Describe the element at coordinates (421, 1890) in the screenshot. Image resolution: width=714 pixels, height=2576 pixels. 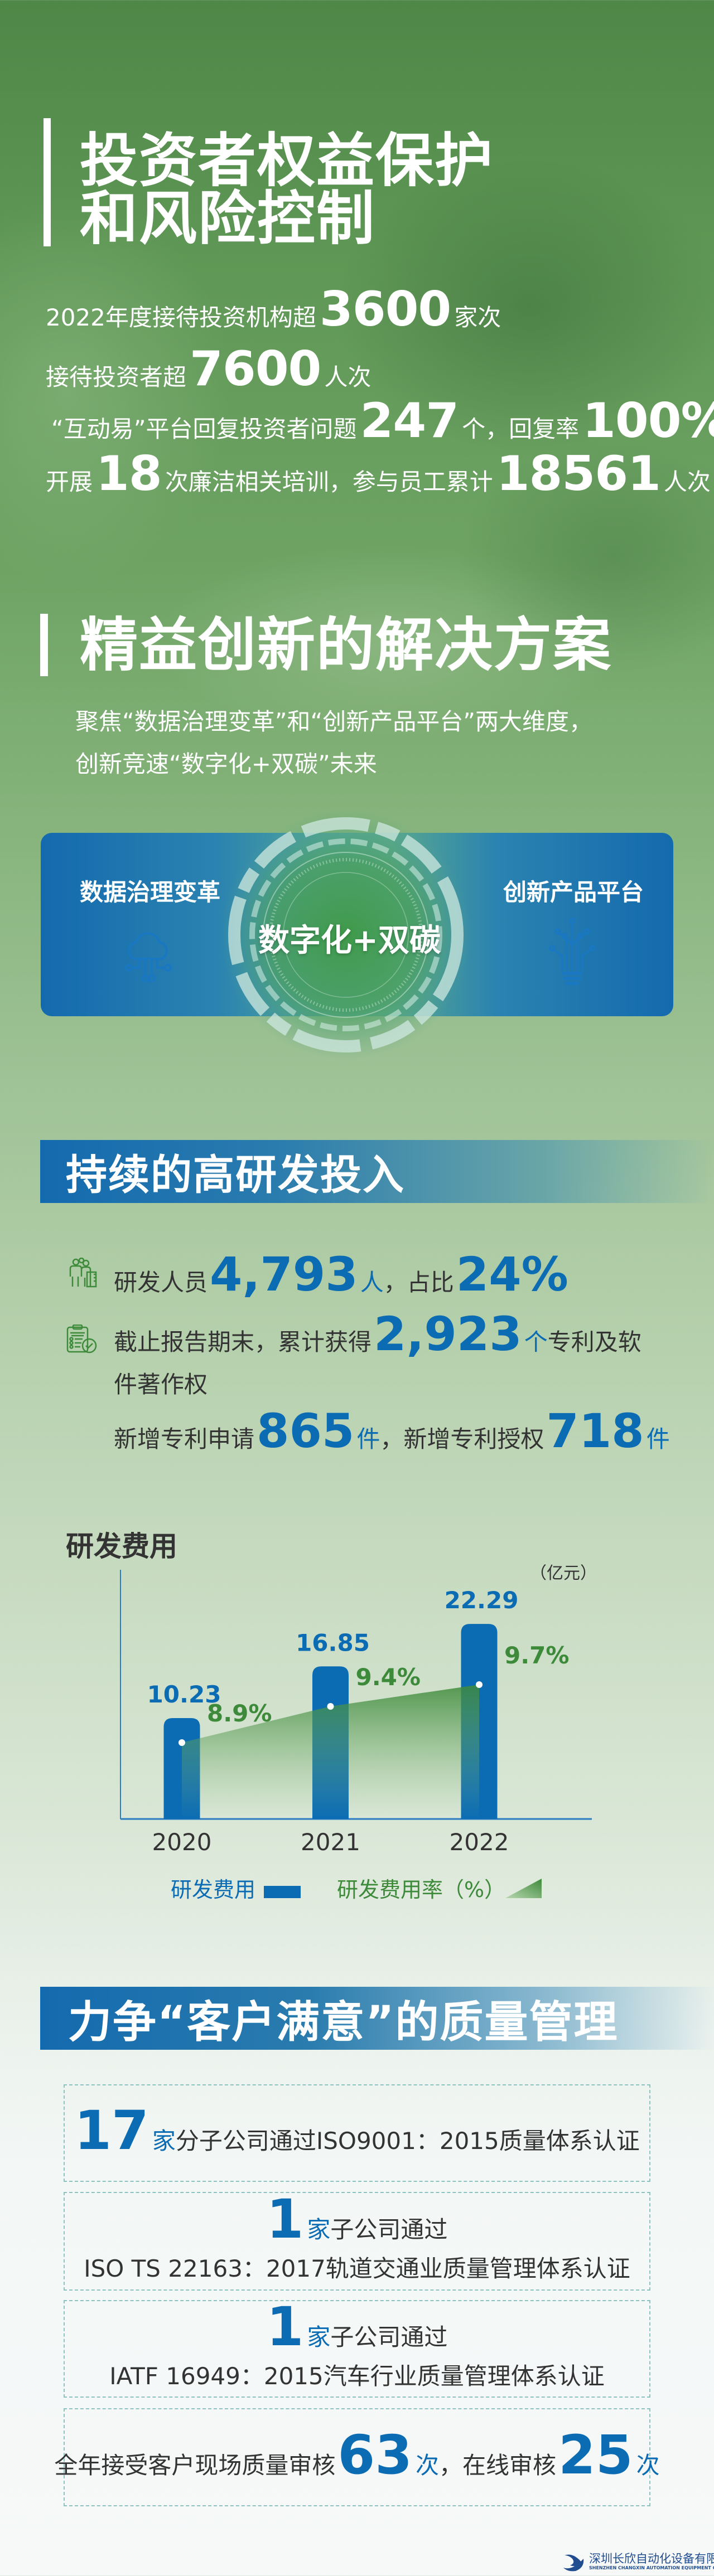
I see `legend-area-label: 研发费用率（%）` at that location.